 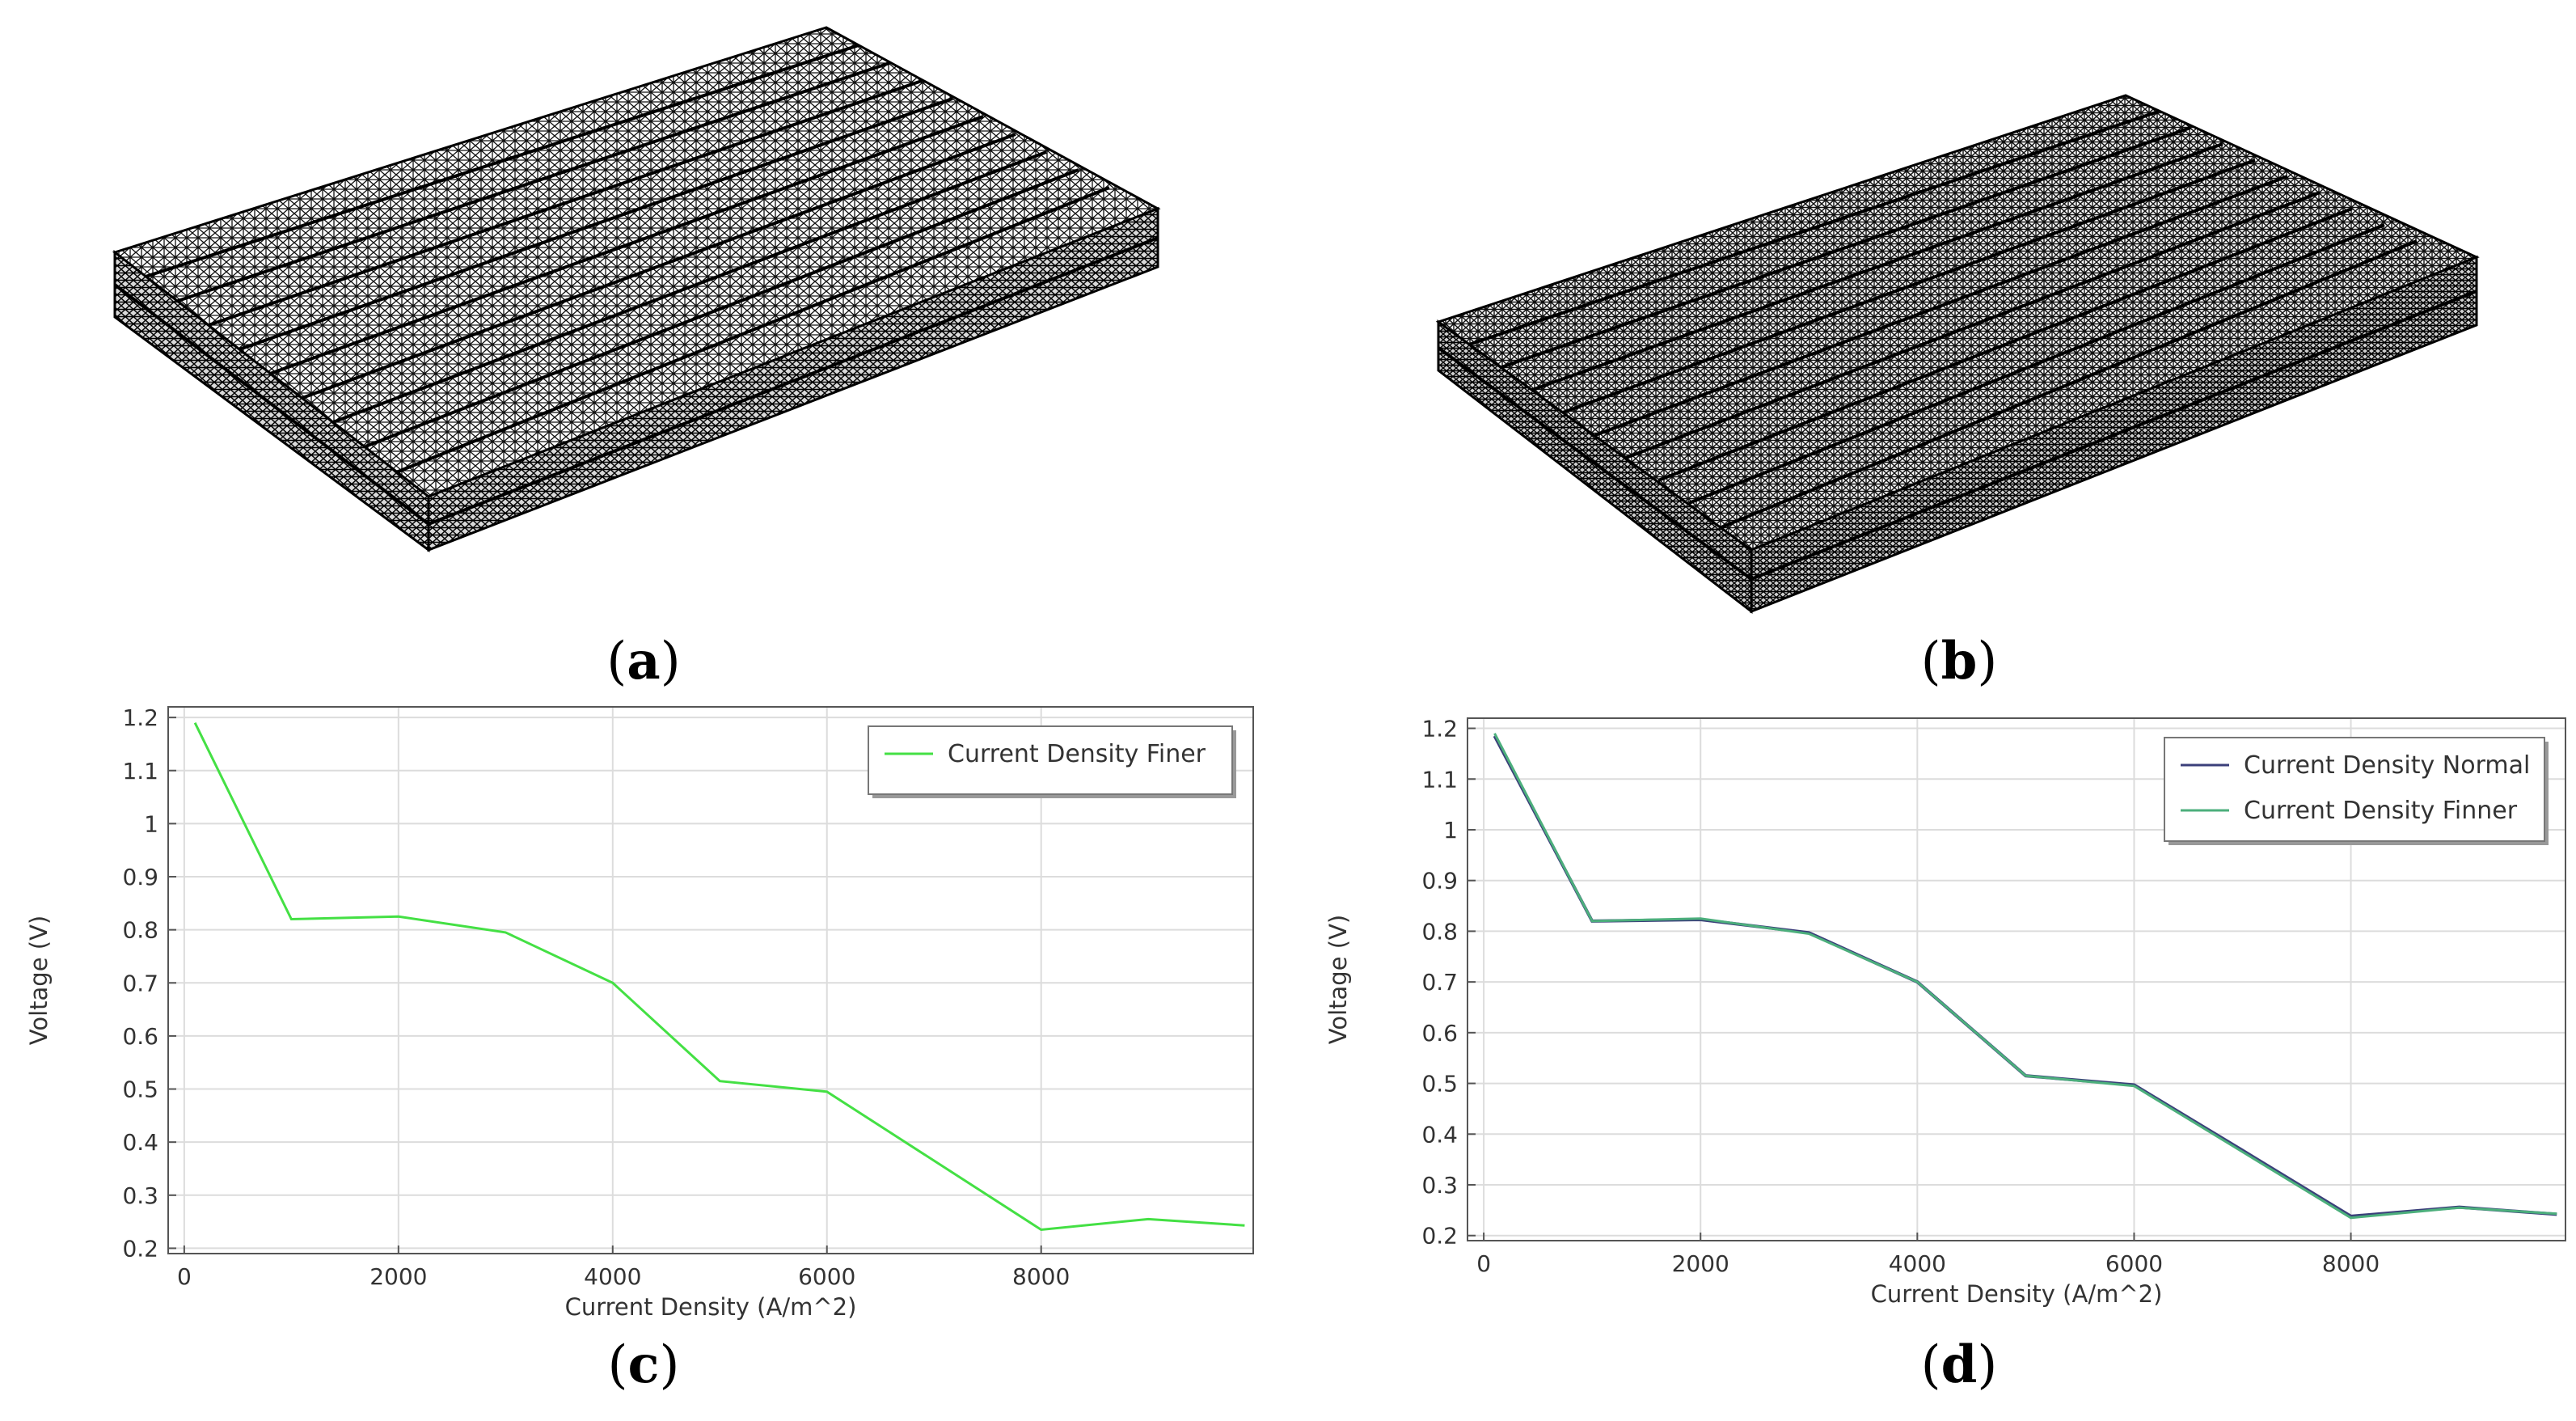 I want to click on legend-label-1: Current Density Normal, so click(x=2387, y=765).